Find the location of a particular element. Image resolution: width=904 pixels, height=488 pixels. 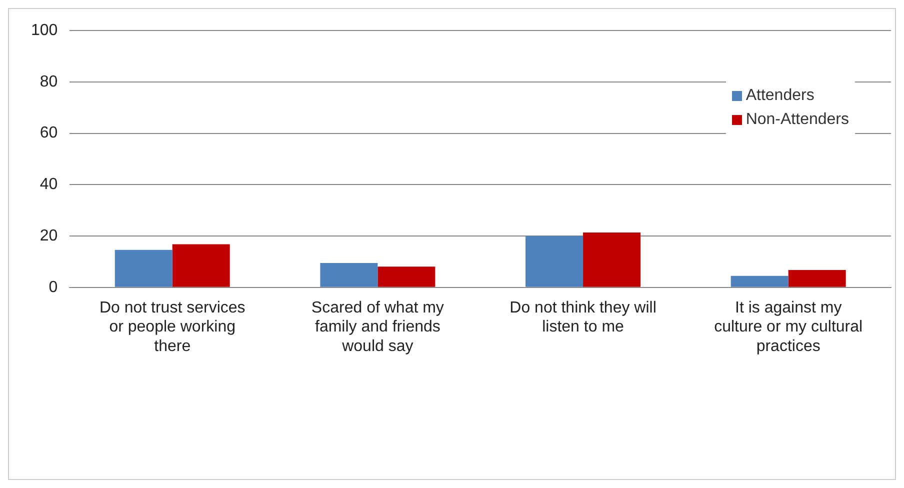

x-tick-label: Scared of what my family and friends would say is located at coordinates (377, 327).